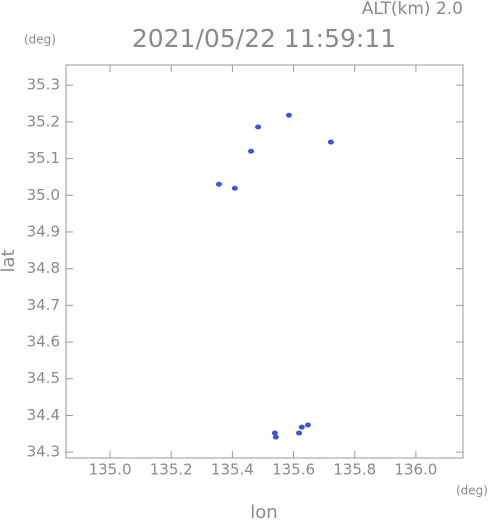  What do you see at coordinates (43, 158) in the screenshot?
I see `y-tick-label: 35.1` at bounding box center [43, 158].